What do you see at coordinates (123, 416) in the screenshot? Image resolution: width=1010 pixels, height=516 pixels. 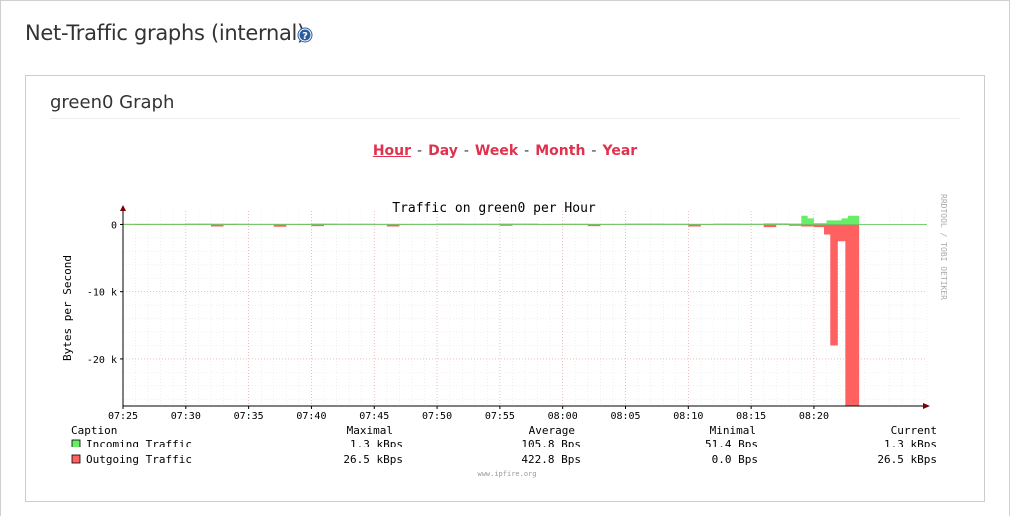 I see `x-tick-label: 07:25` at bounding box center [123, 416].